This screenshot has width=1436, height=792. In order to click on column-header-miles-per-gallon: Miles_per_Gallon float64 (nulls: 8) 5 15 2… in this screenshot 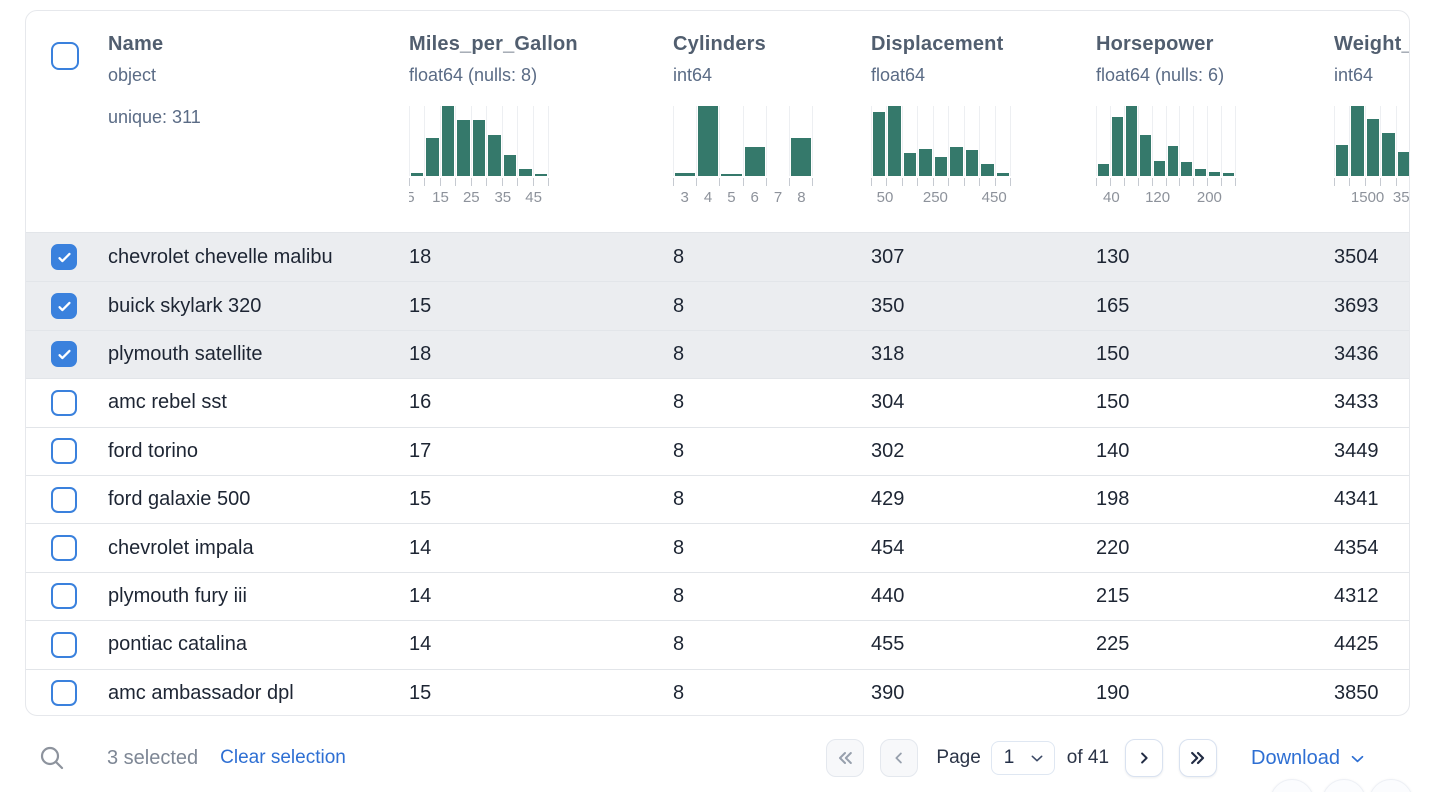, I will do `click(541, 132)`.